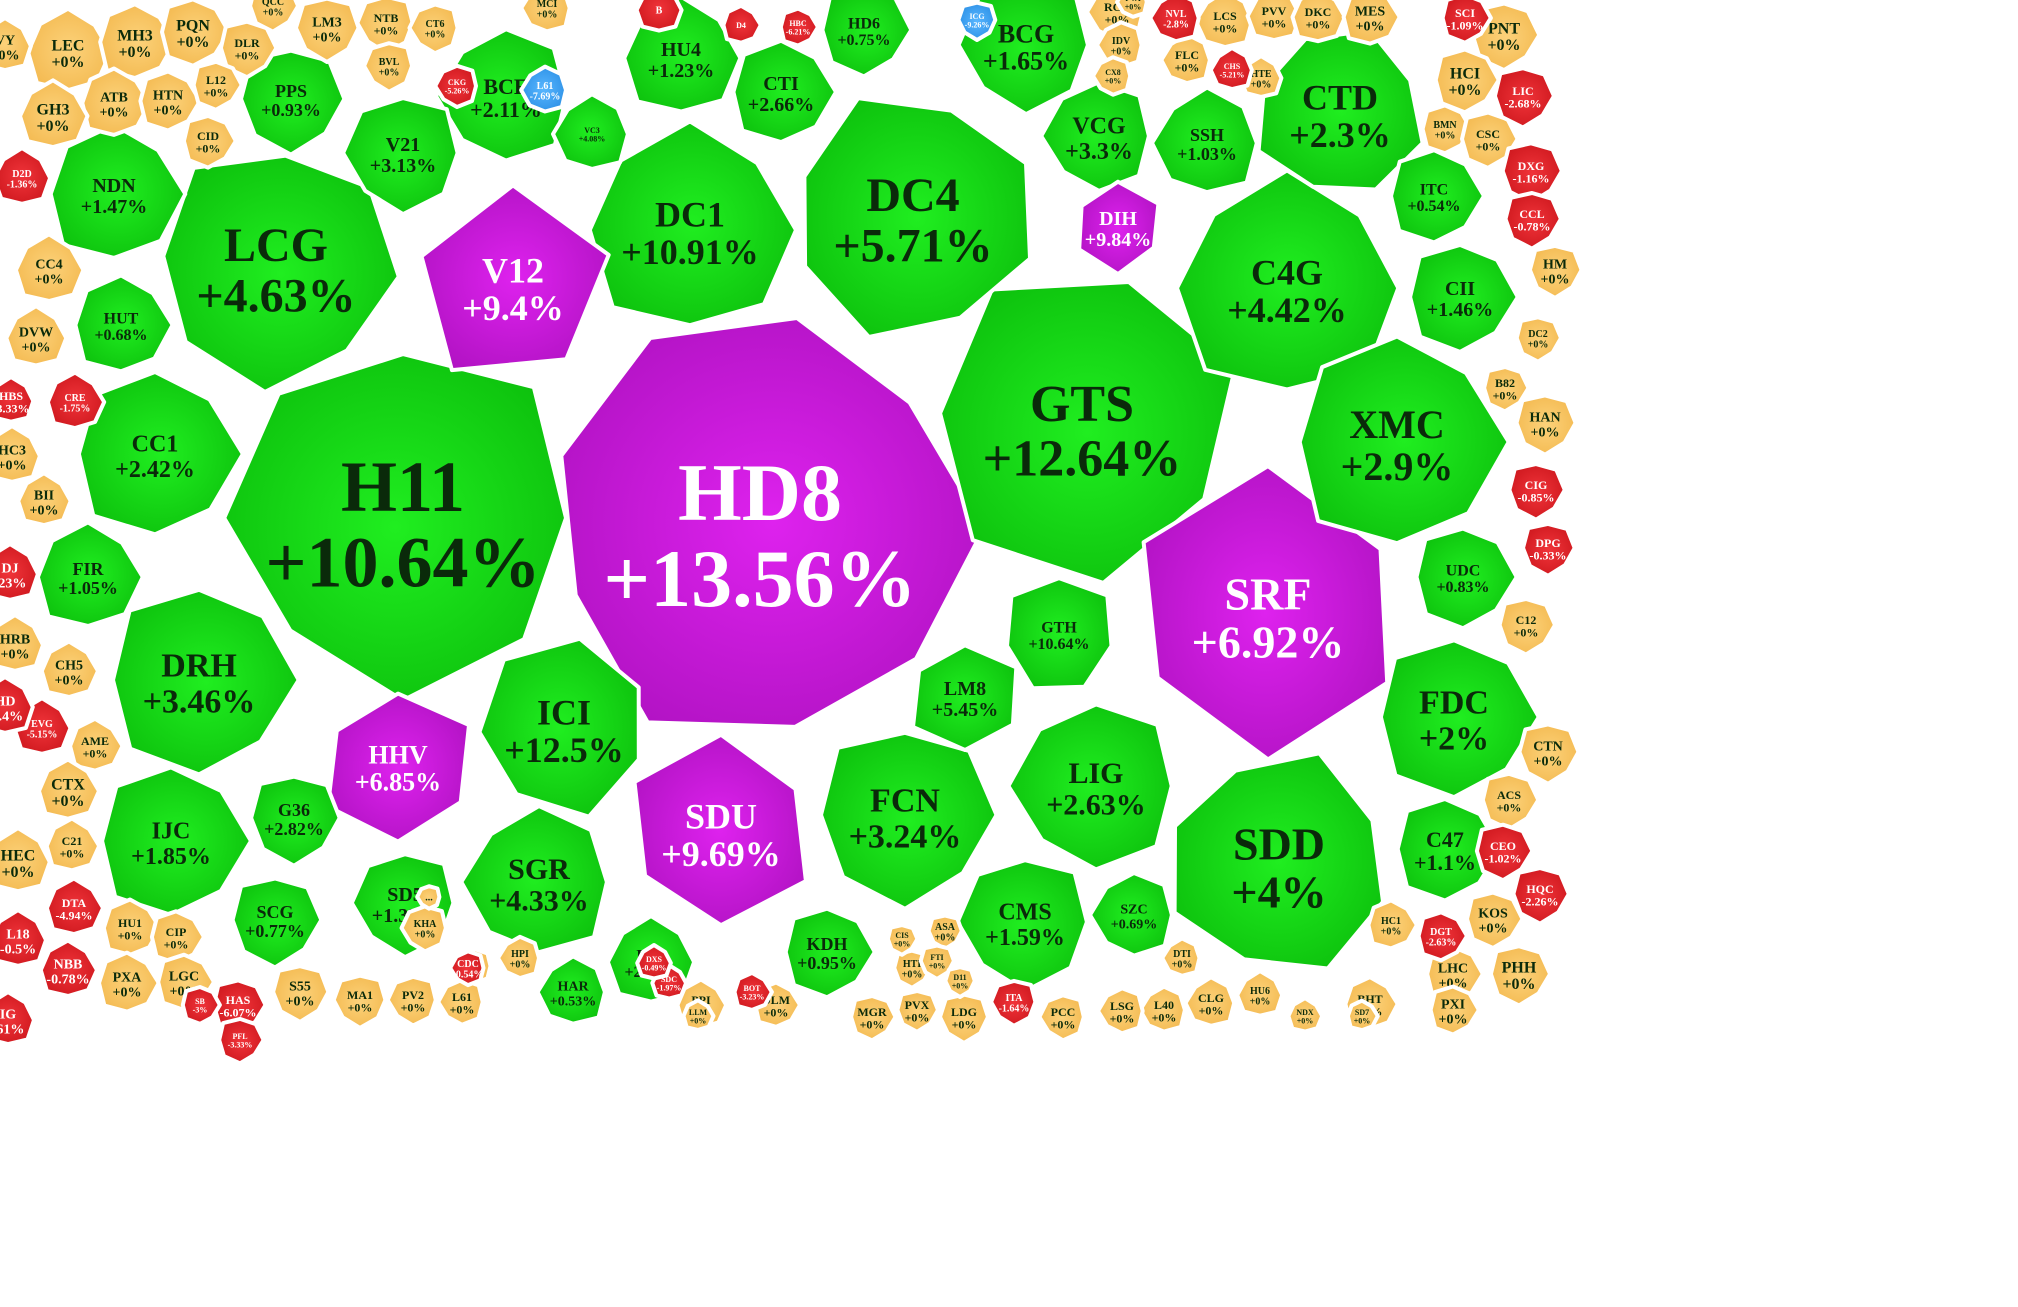 The height and width of the screenshot is (1307, 2018). What do you see at coordinates (281, 273) in the screenshot?
I see `tile-lcg-4: LCG+4.63%` at bounding box center [281, 273].